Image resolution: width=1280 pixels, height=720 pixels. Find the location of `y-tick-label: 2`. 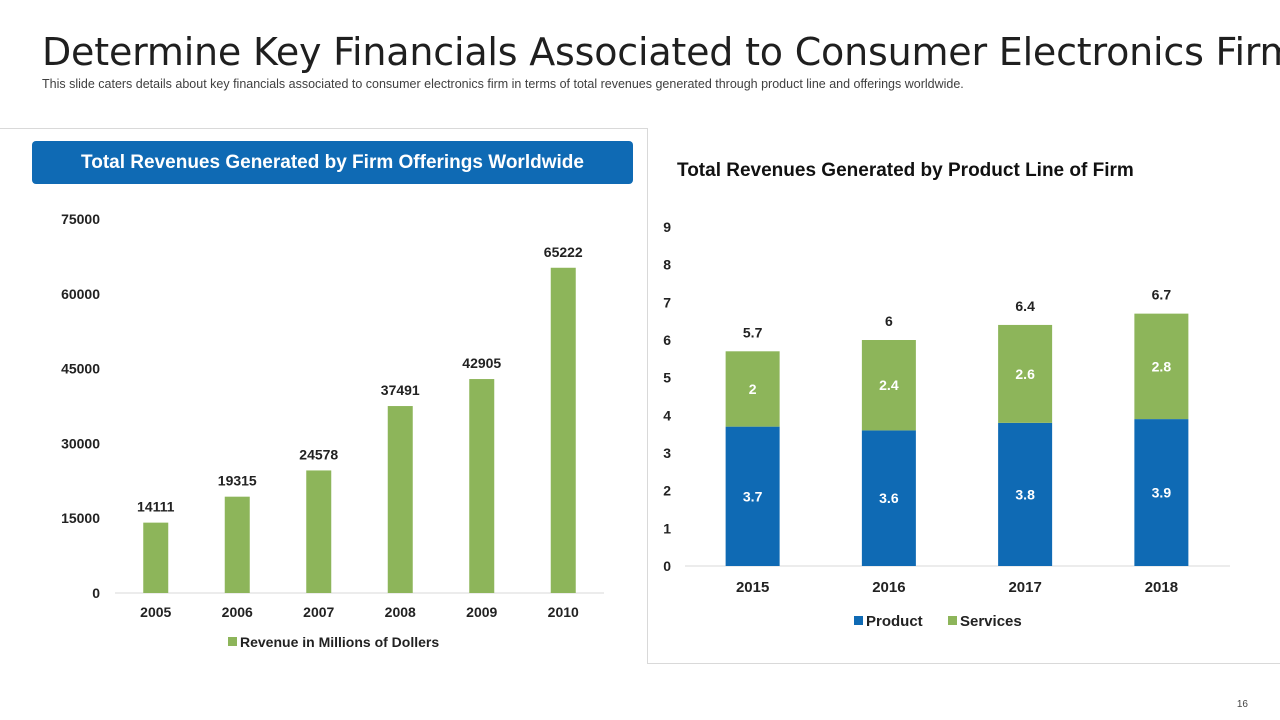

y-tick-label: 2 is located at coordinates (667, 491).